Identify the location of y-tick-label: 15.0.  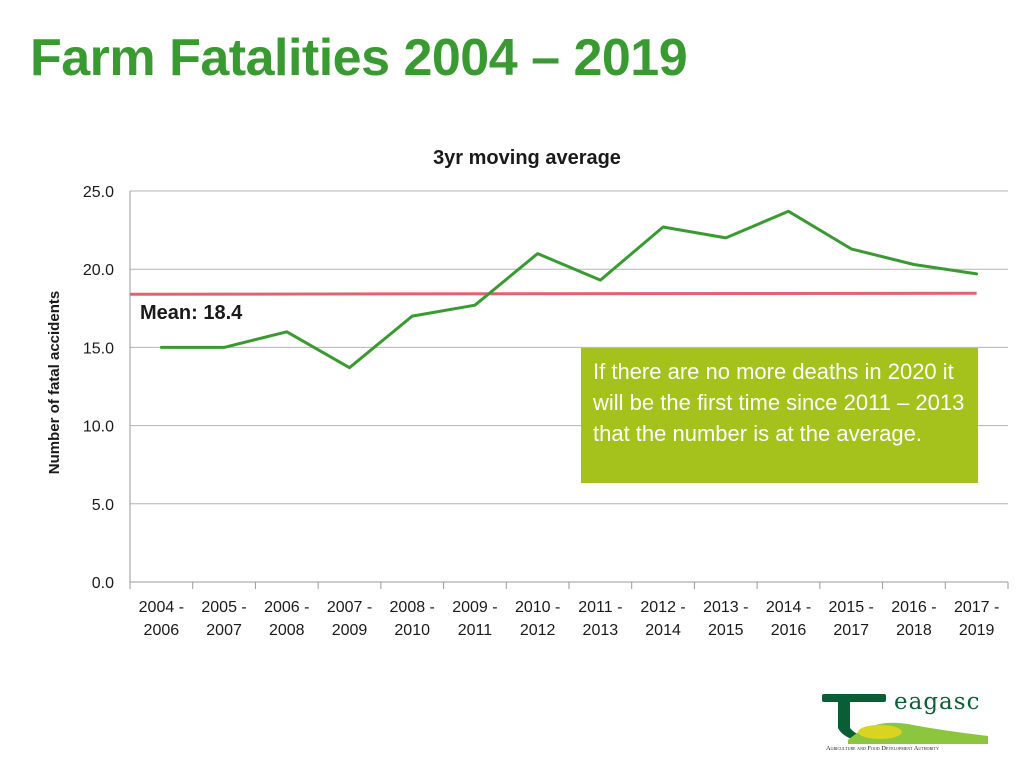
(98, 348).